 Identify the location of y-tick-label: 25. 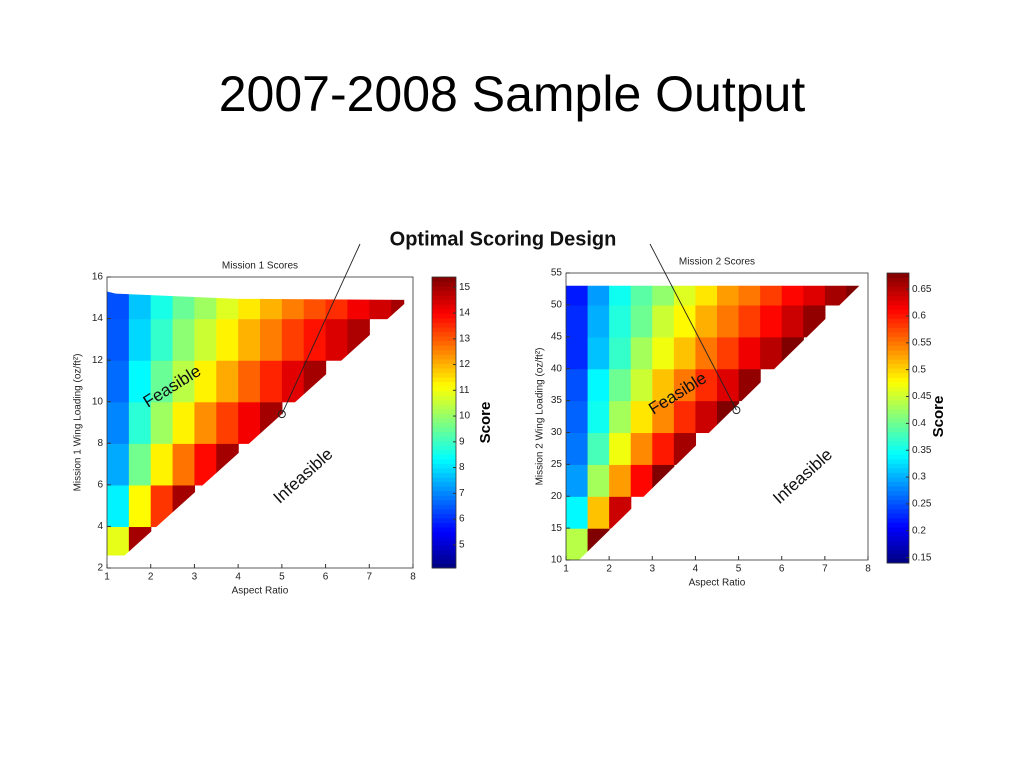
(557, 464).